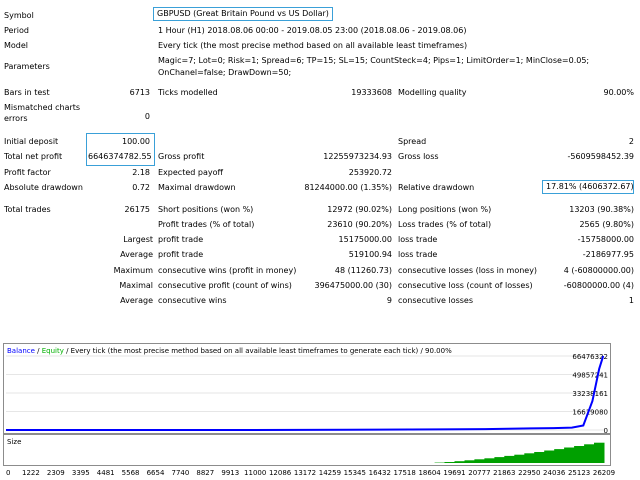 This screenshot has width=640, height=480. What do you see at coordinates (365, 239) in the screenshot?
I see `largest-profit-value: 15175000.00` at bounding box center [365, 239].